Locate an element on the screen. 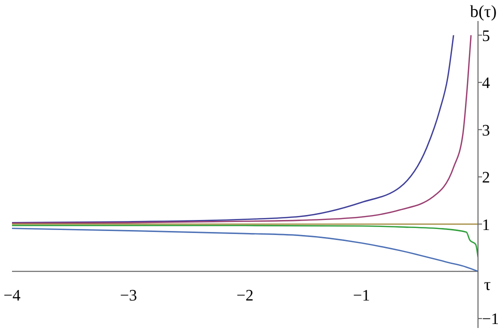  y-tick-label: 4 is located at coordinates (486, 83).